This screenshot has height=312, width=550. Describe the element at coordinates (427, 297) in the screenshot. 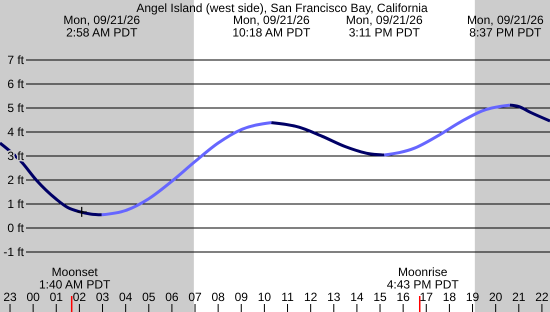

I see `x-tick-label: 17` at that location.